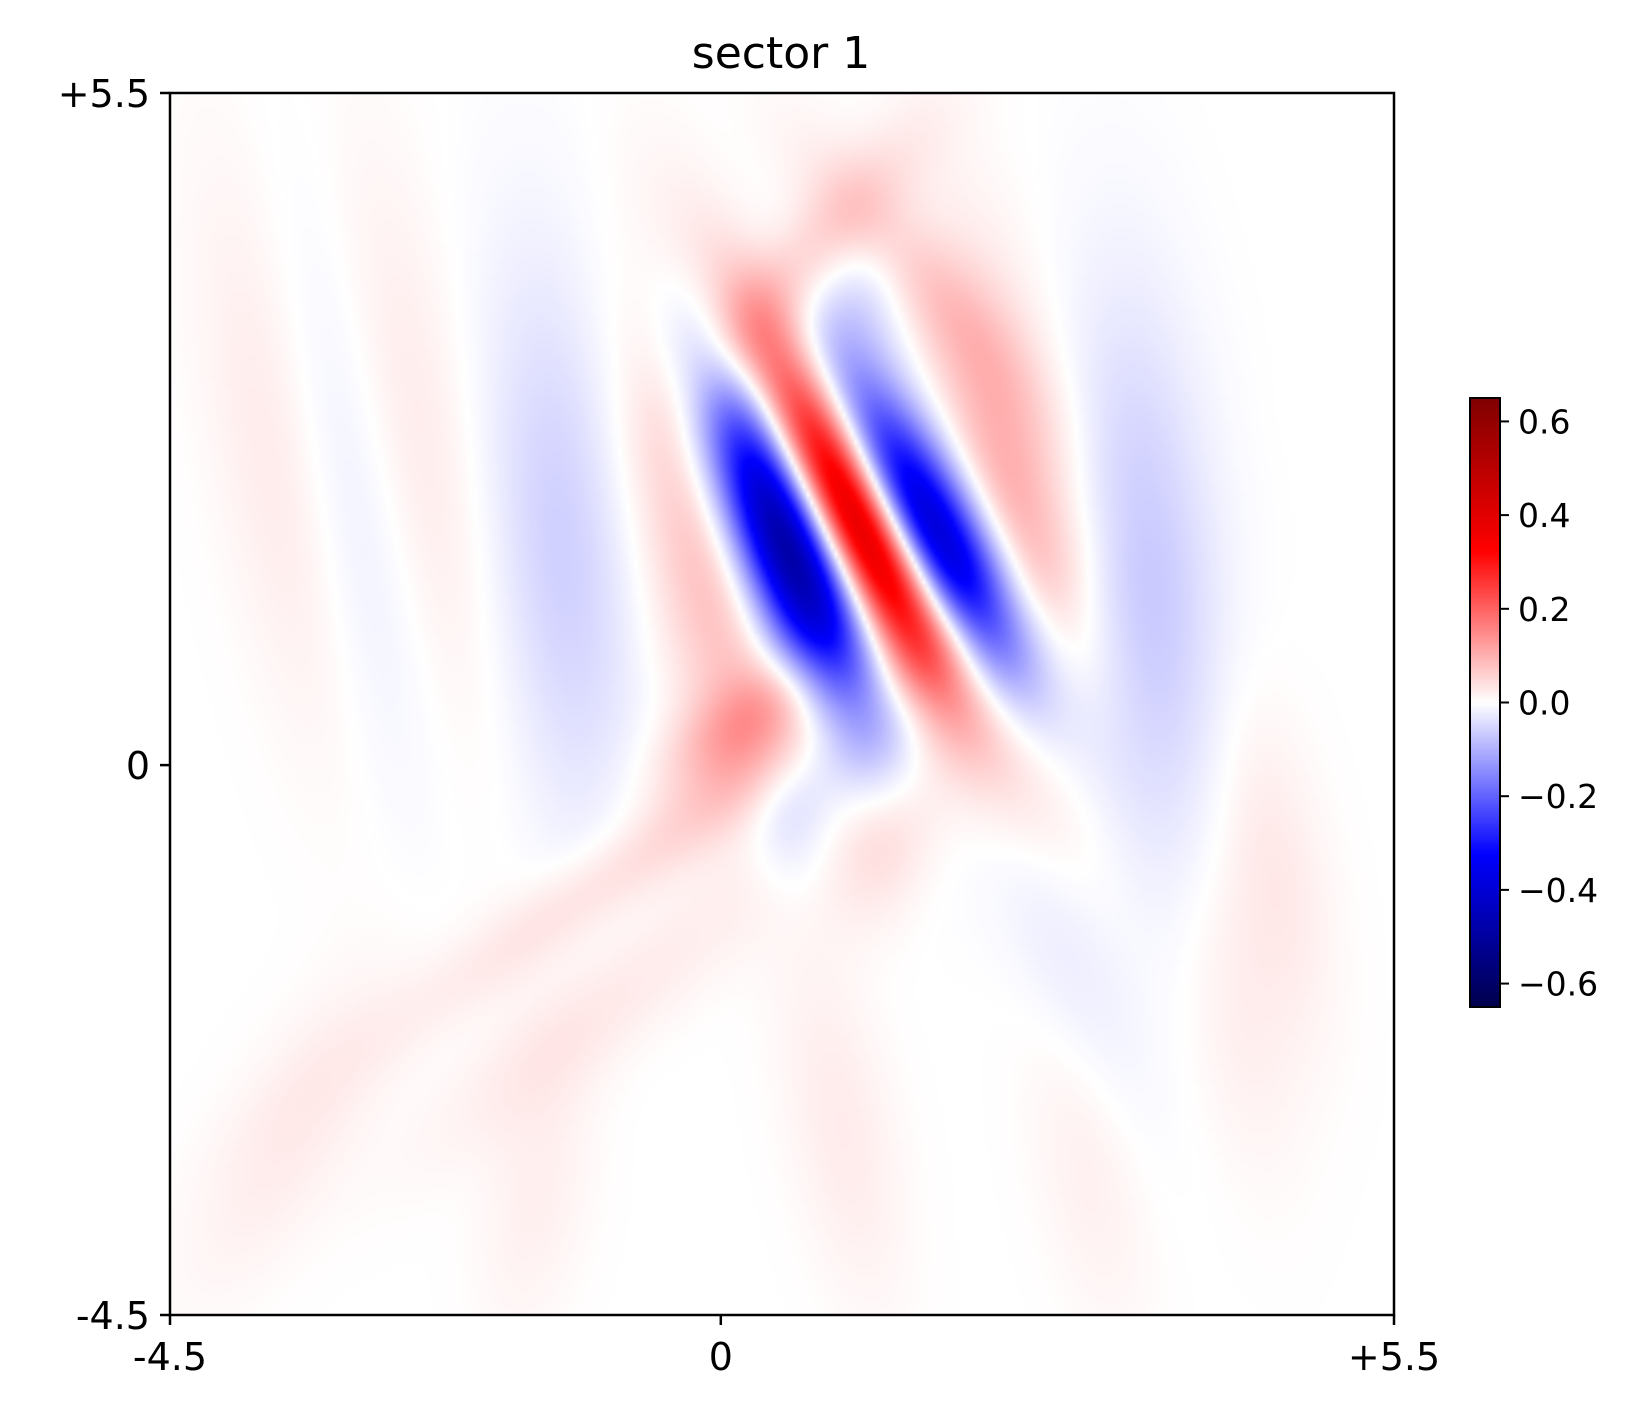 The width and height of the screenshot is (1643, 1416). Describe the element at coordinates (1558, 984) in the screenshot. I see `colorbar-tick-label: −0.6` at that location.